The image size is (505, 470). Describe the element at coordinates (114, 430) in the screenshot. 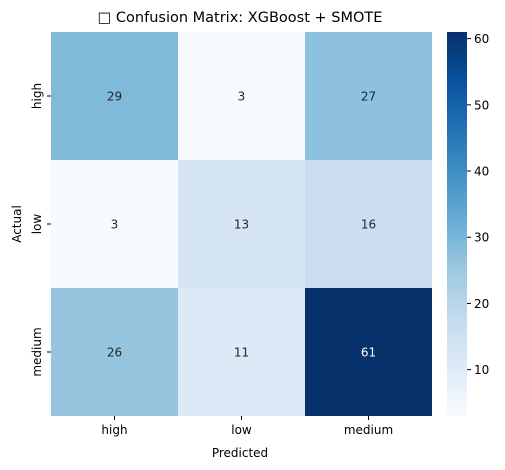

I see `x-tick-label: high` at that location.